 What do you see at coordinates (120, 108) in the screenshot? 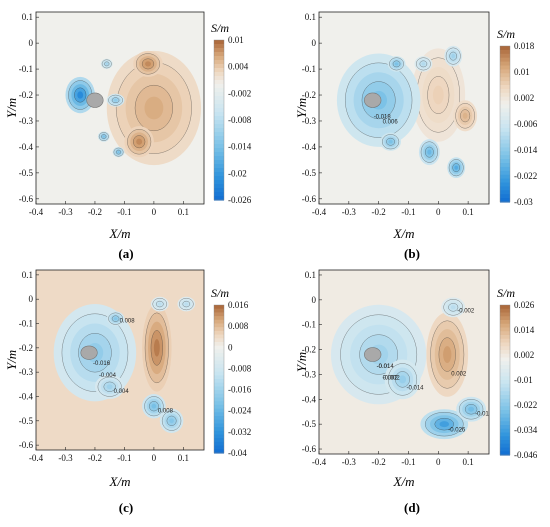
I see `plot-frame` at bounding box center [120, 108].